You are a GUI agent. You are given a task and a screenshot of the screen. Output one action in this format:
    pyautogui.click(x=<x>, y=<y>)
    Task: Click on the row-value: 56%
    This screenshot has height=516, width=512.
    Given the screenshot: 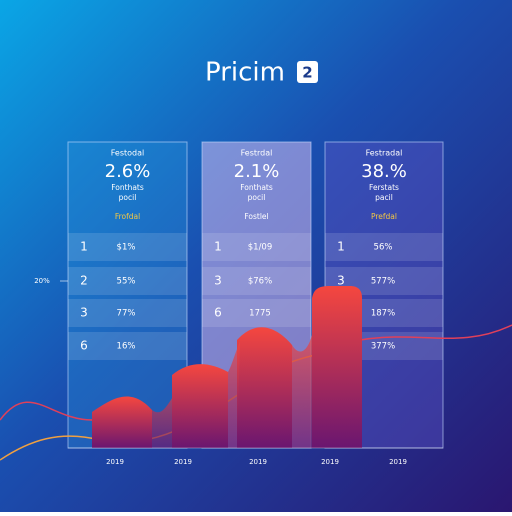 What is the action you would take?
    pyautogui.click(x=383, y=248)
    